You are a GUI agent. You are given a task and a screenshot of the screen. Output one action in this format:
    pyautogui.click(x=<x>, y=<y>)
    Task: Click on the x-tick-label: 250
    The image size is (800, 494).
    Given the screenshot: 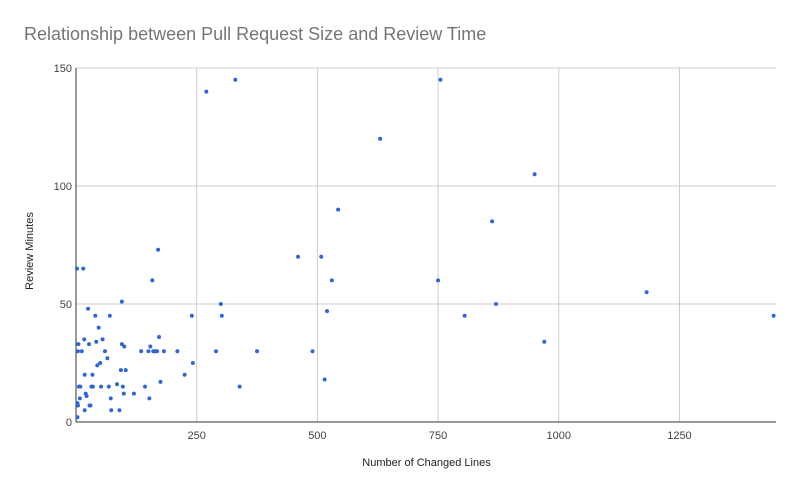 What is the action you would take?
    pyautogui.click(x=197, y=436)
    